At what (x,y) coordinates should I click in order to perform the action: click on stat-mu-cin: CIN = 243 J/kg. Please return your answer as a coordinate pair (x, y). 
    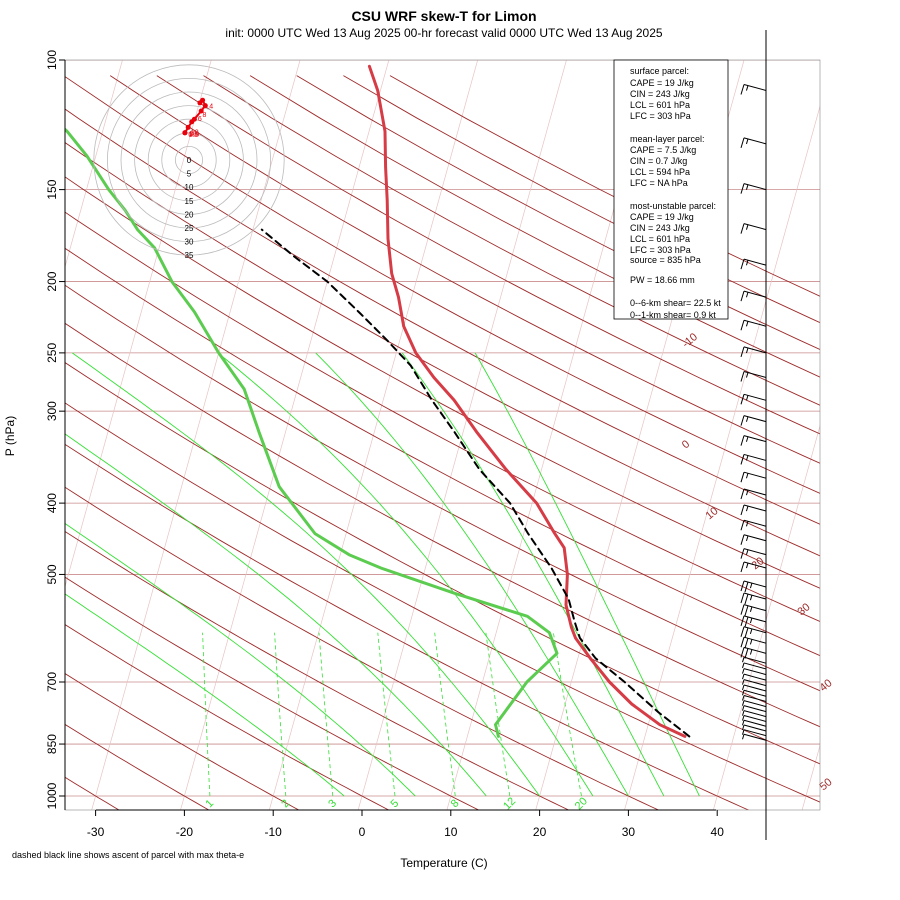
    Looking at the image, I should click on (660, 228).